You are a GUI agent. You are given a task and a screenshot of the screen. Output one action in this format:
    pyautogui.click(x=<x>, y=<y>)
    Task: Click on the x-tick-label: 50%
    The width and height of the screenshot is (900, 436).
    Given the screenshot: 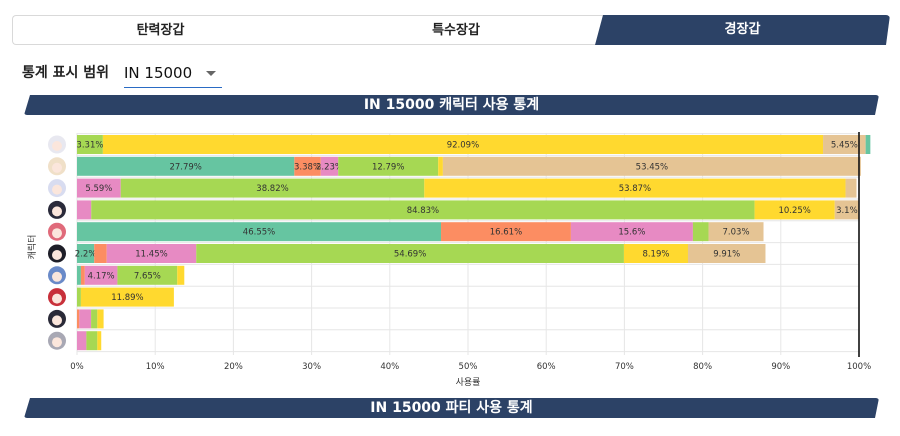 What is the action you would take?
    pyautogui.click(x=468, y=367)
    